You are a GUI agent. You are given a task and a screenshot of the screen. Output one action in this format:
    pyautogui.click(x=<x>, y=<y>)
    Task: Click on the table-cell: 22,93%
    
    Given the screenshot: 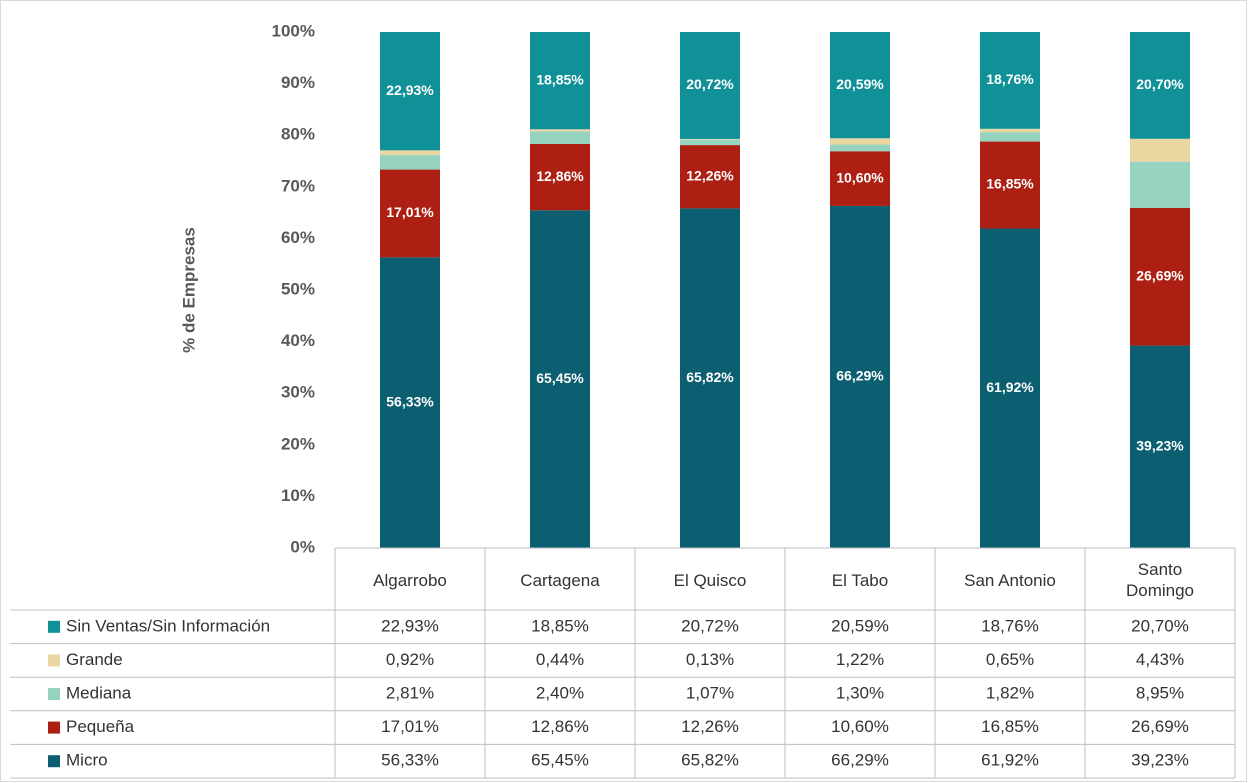 What is the action you would take?
    pyautogui.click(x=410, y=625)
    